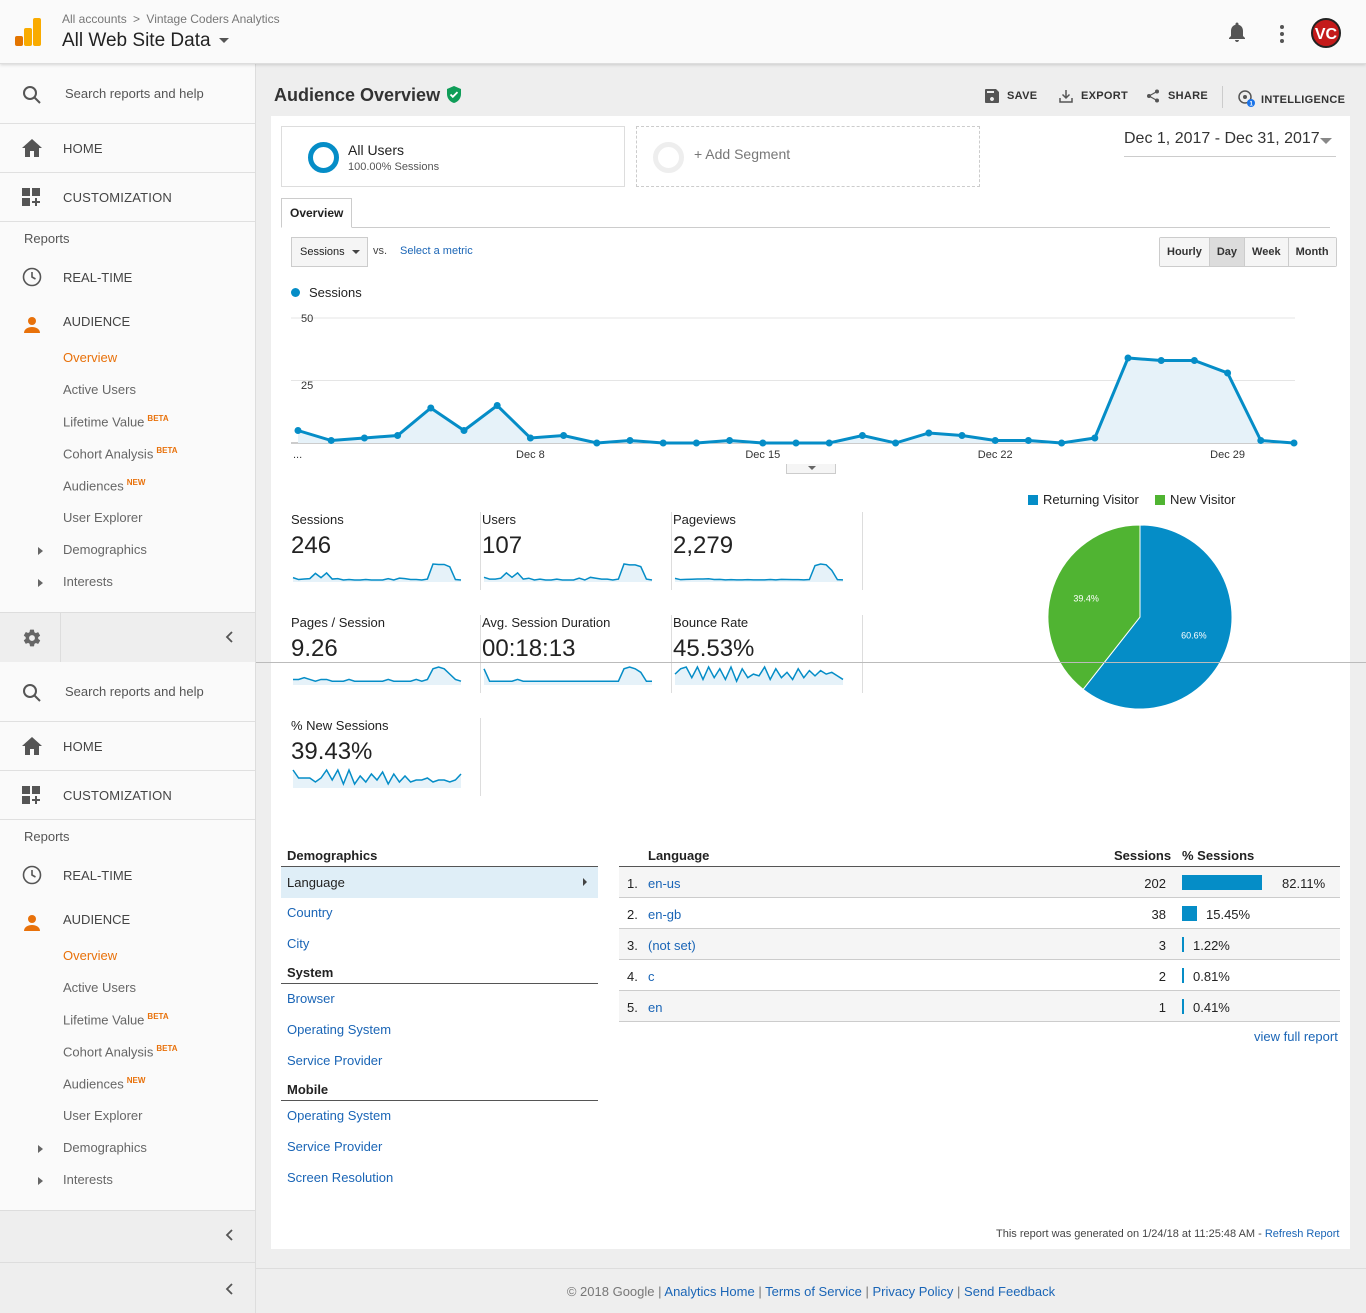 Image resolution: width=1366 pixels, height=1313 pixels. What do you see at coordinates (709, 1291) in the screenshot?
I see `footer-link-analytics-home: Analytics Home` at bounding box center [709, 1291].